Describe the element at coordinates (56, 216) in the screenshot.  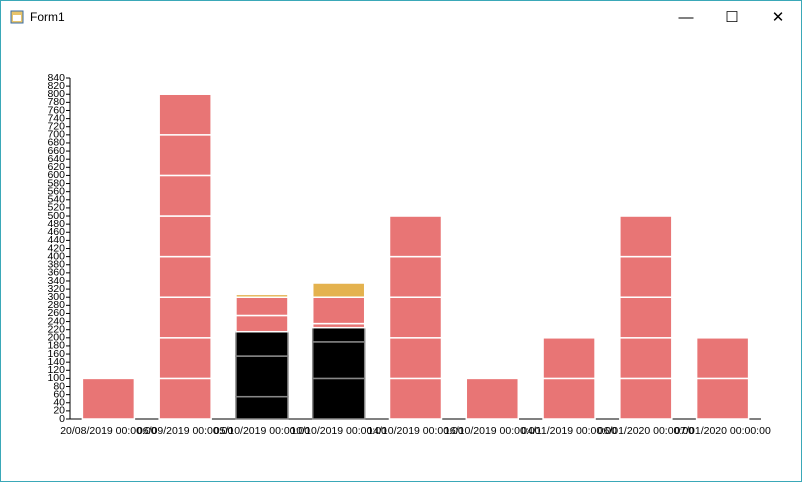
I see `y-tick-label: 500` at that location.